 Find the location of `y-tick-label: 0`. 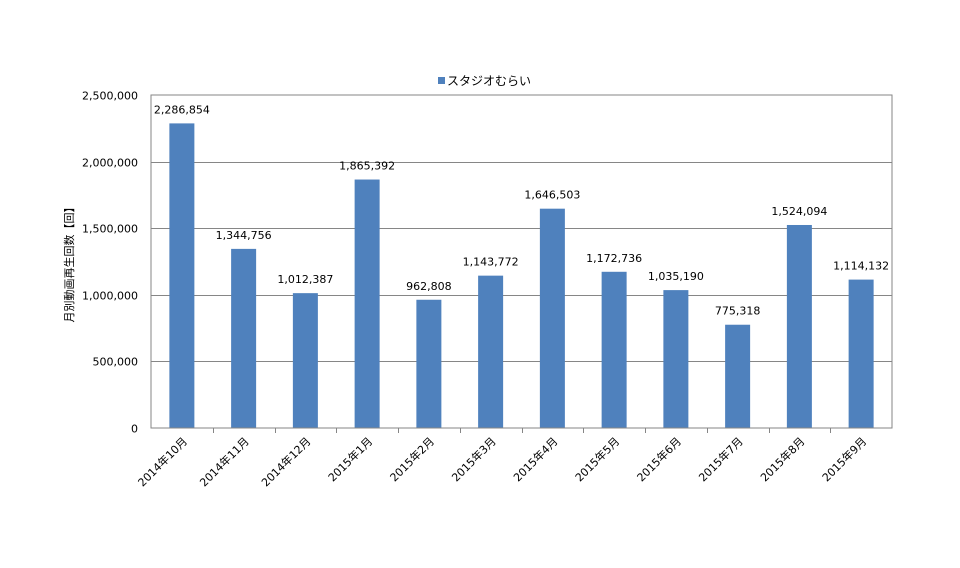

y-tick-label: 0 is located at coordinates (134, 429).